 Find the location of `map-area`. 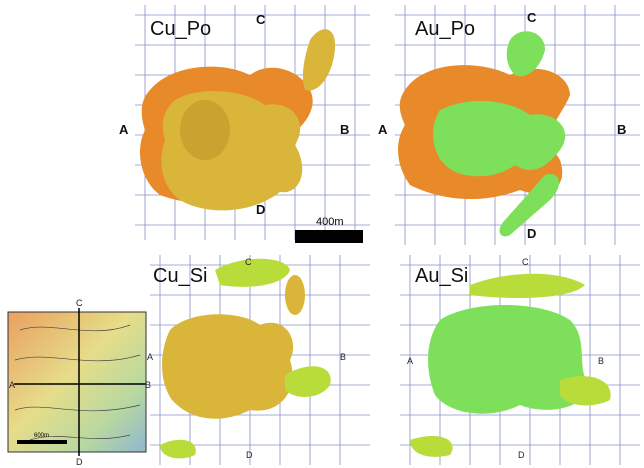

map-area is located at coordinates (77, 382).